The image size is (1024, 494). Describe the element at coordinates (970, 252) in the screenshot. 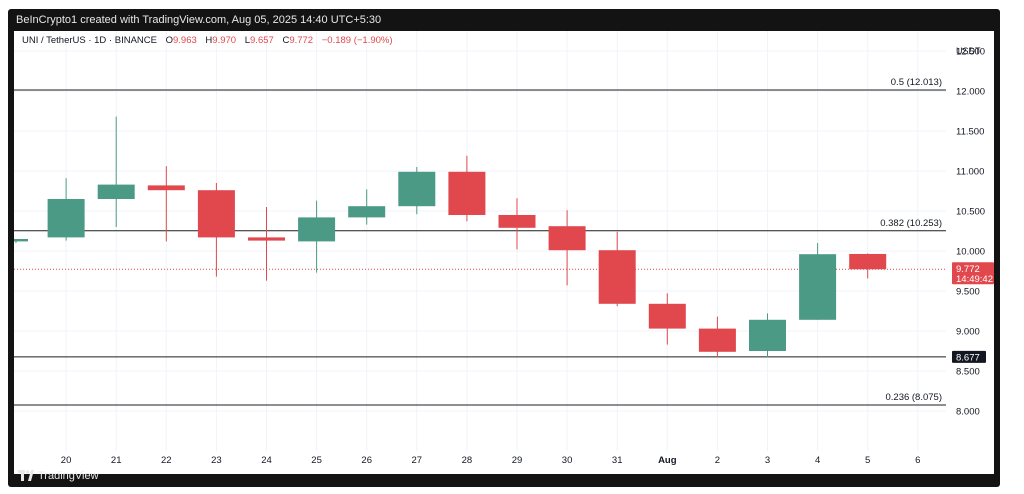

I see `y-tick-label: 10.000` at that location.